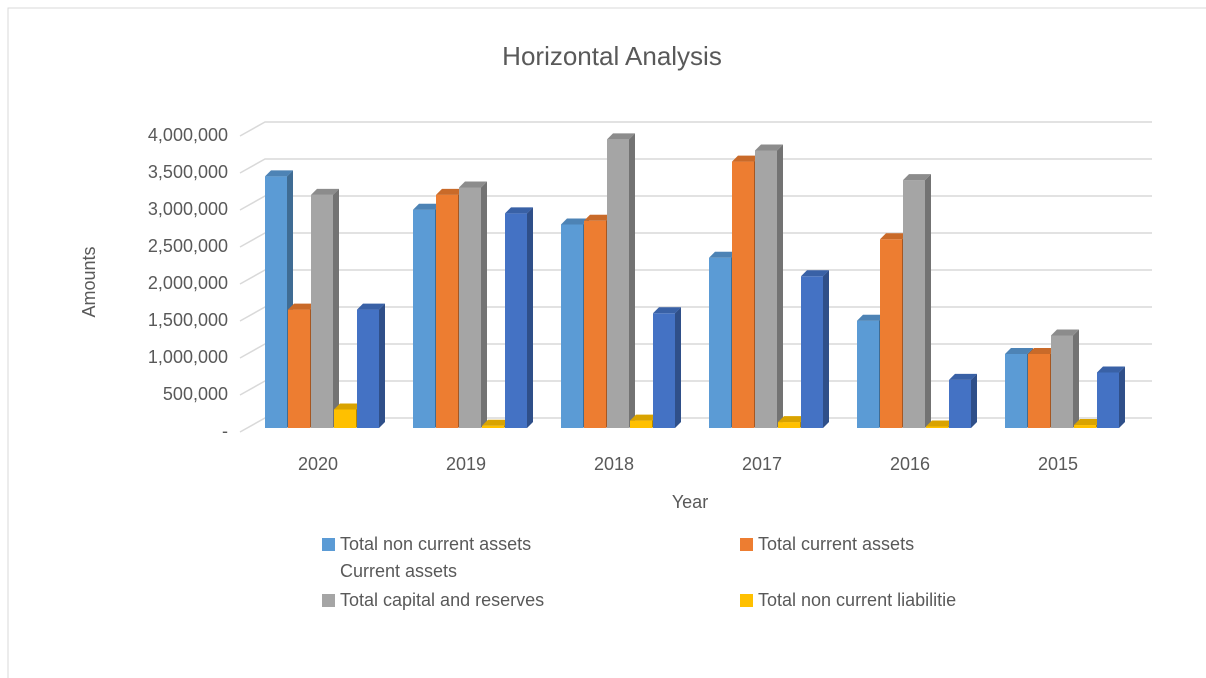 This screenshot has height=678, width=1206. Describe the element at coordinates (836, 544) in the screenshot. I see `legend-label: Total current assets` at that location.